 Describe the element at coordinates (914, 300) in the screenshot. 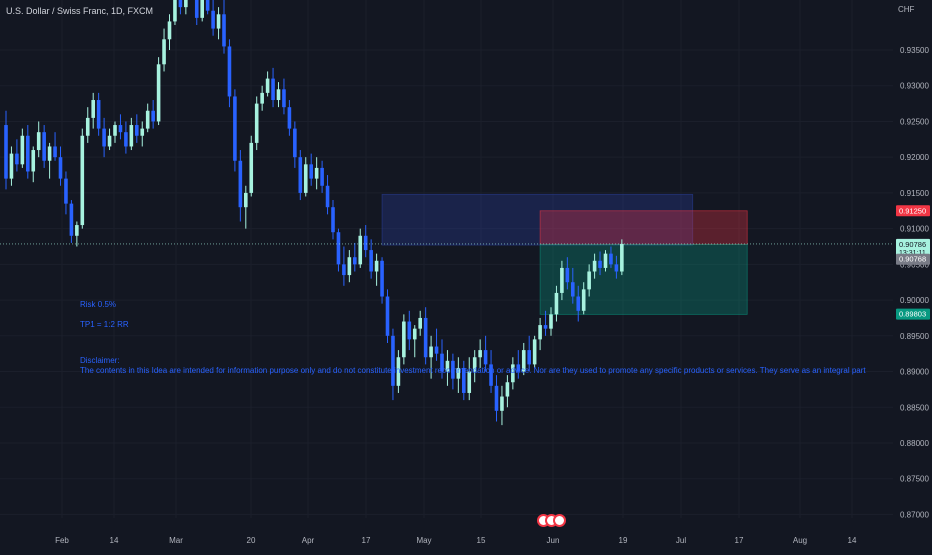

I see `y-tick-label: 0.90000` at that location.